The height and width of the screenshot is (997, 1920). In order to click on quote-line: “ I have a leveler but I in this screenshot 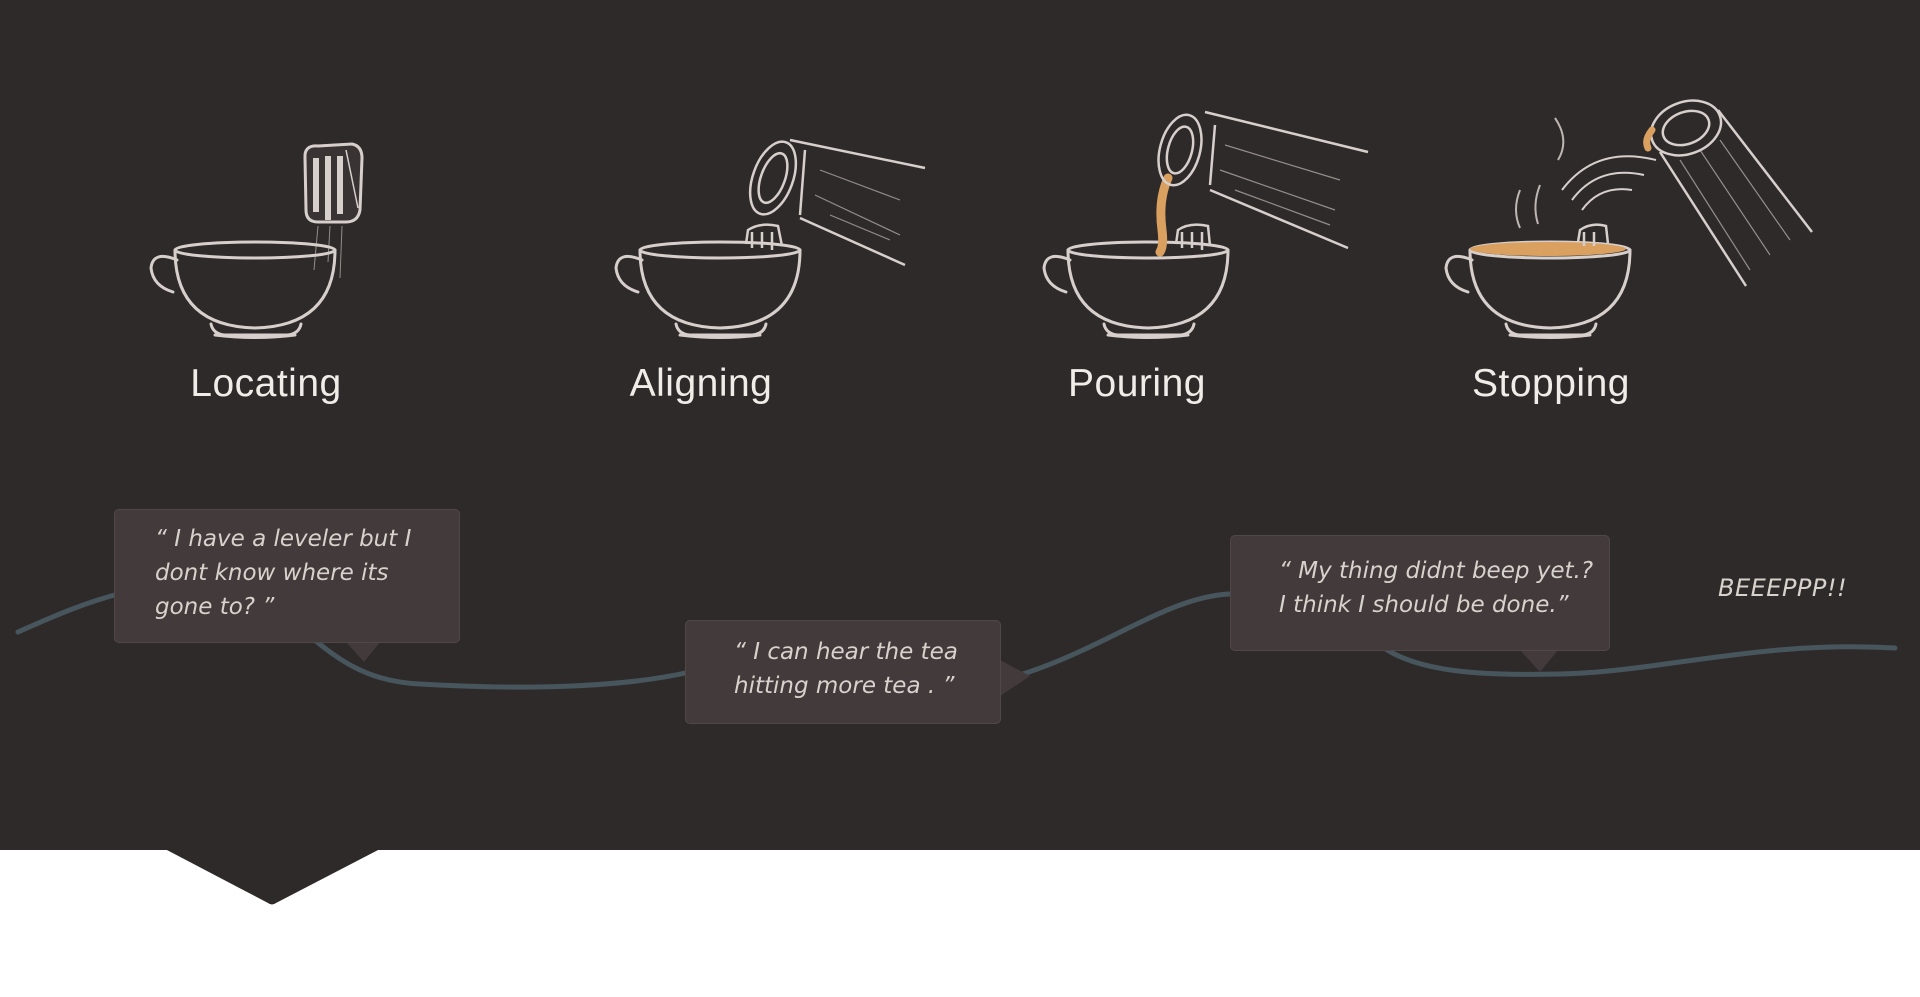, I will do `click(283, 539)`.